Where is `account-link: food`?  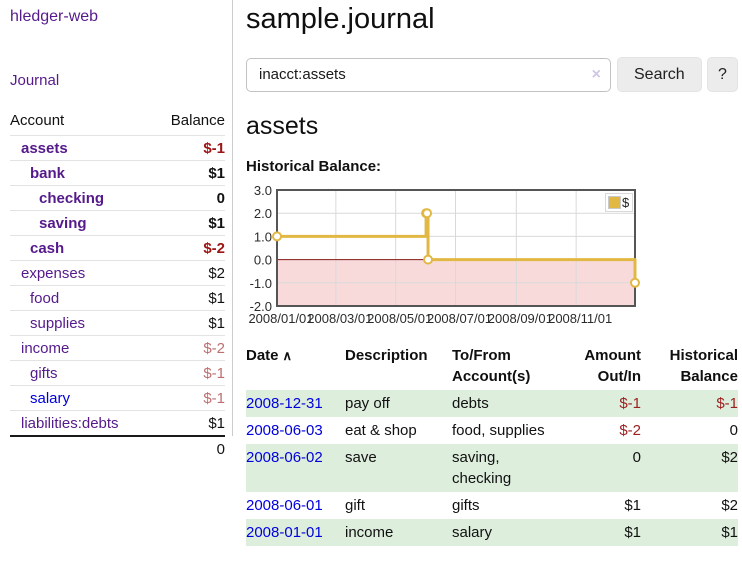 account-link: food is located at coordinates (45, 298).